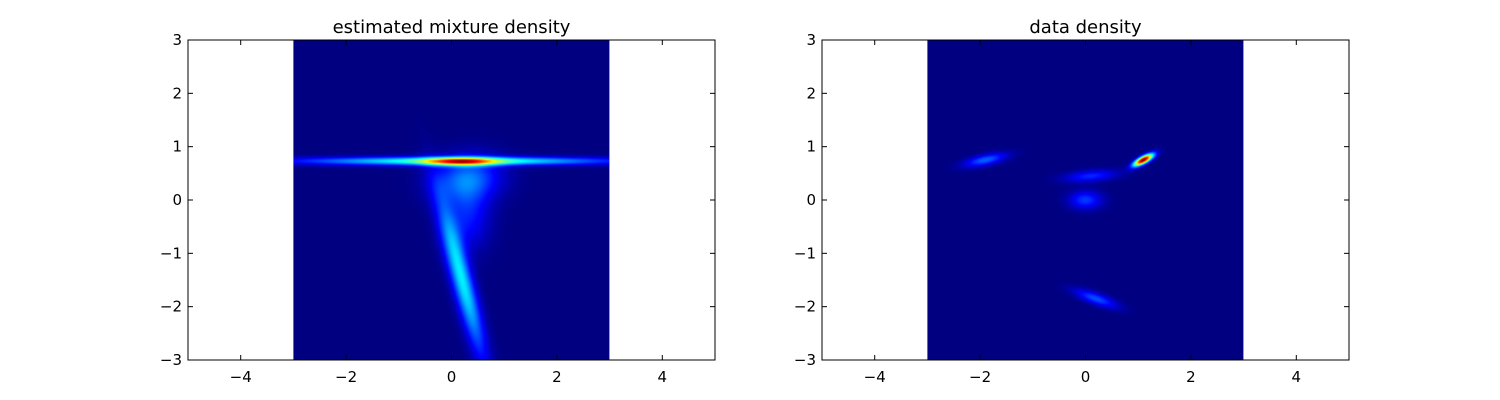 This screenshot has width=1500, height=400. I want to click on right-chart-title: data density, so click(1085, 27).